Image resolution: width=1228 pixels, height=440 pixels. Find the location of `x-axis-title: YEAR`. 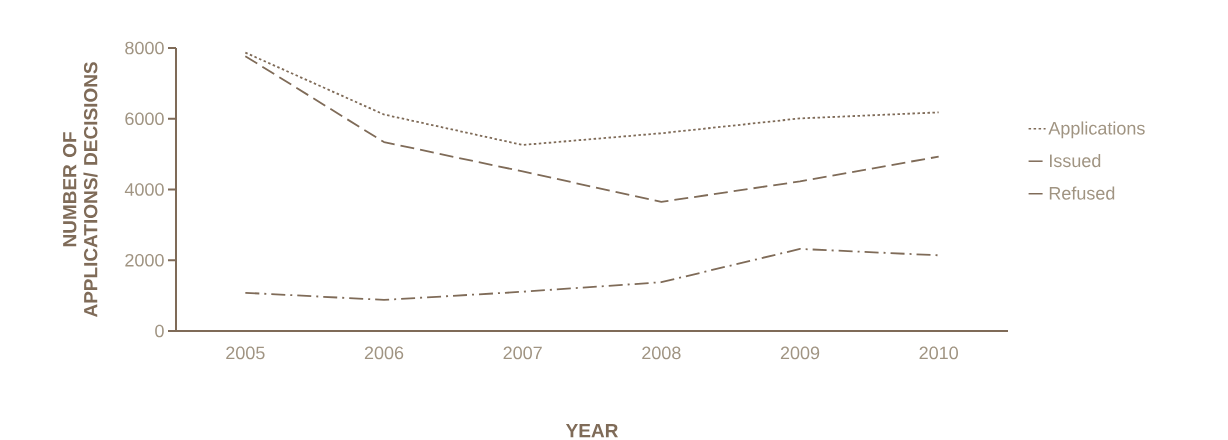

x-axis-title: YEAR is located at coordinates (591, 430).